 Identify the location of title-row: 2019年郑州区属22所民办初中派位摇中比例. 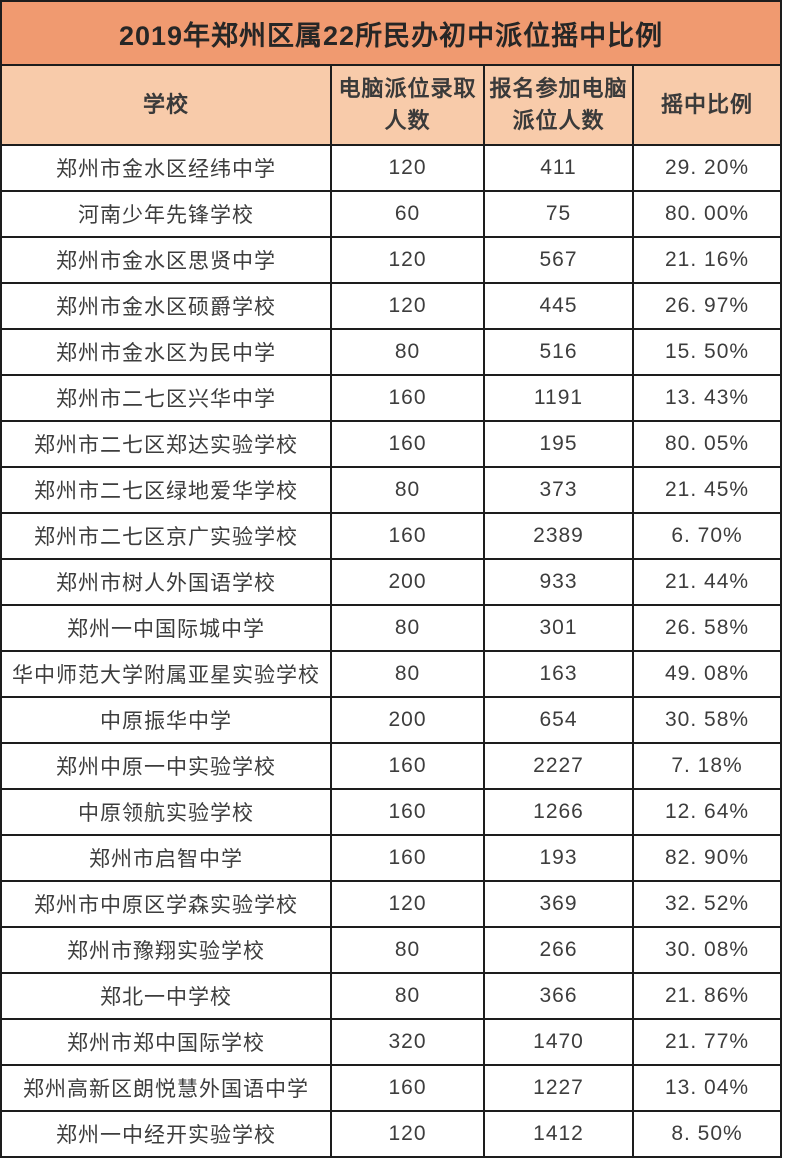
(391, 33).